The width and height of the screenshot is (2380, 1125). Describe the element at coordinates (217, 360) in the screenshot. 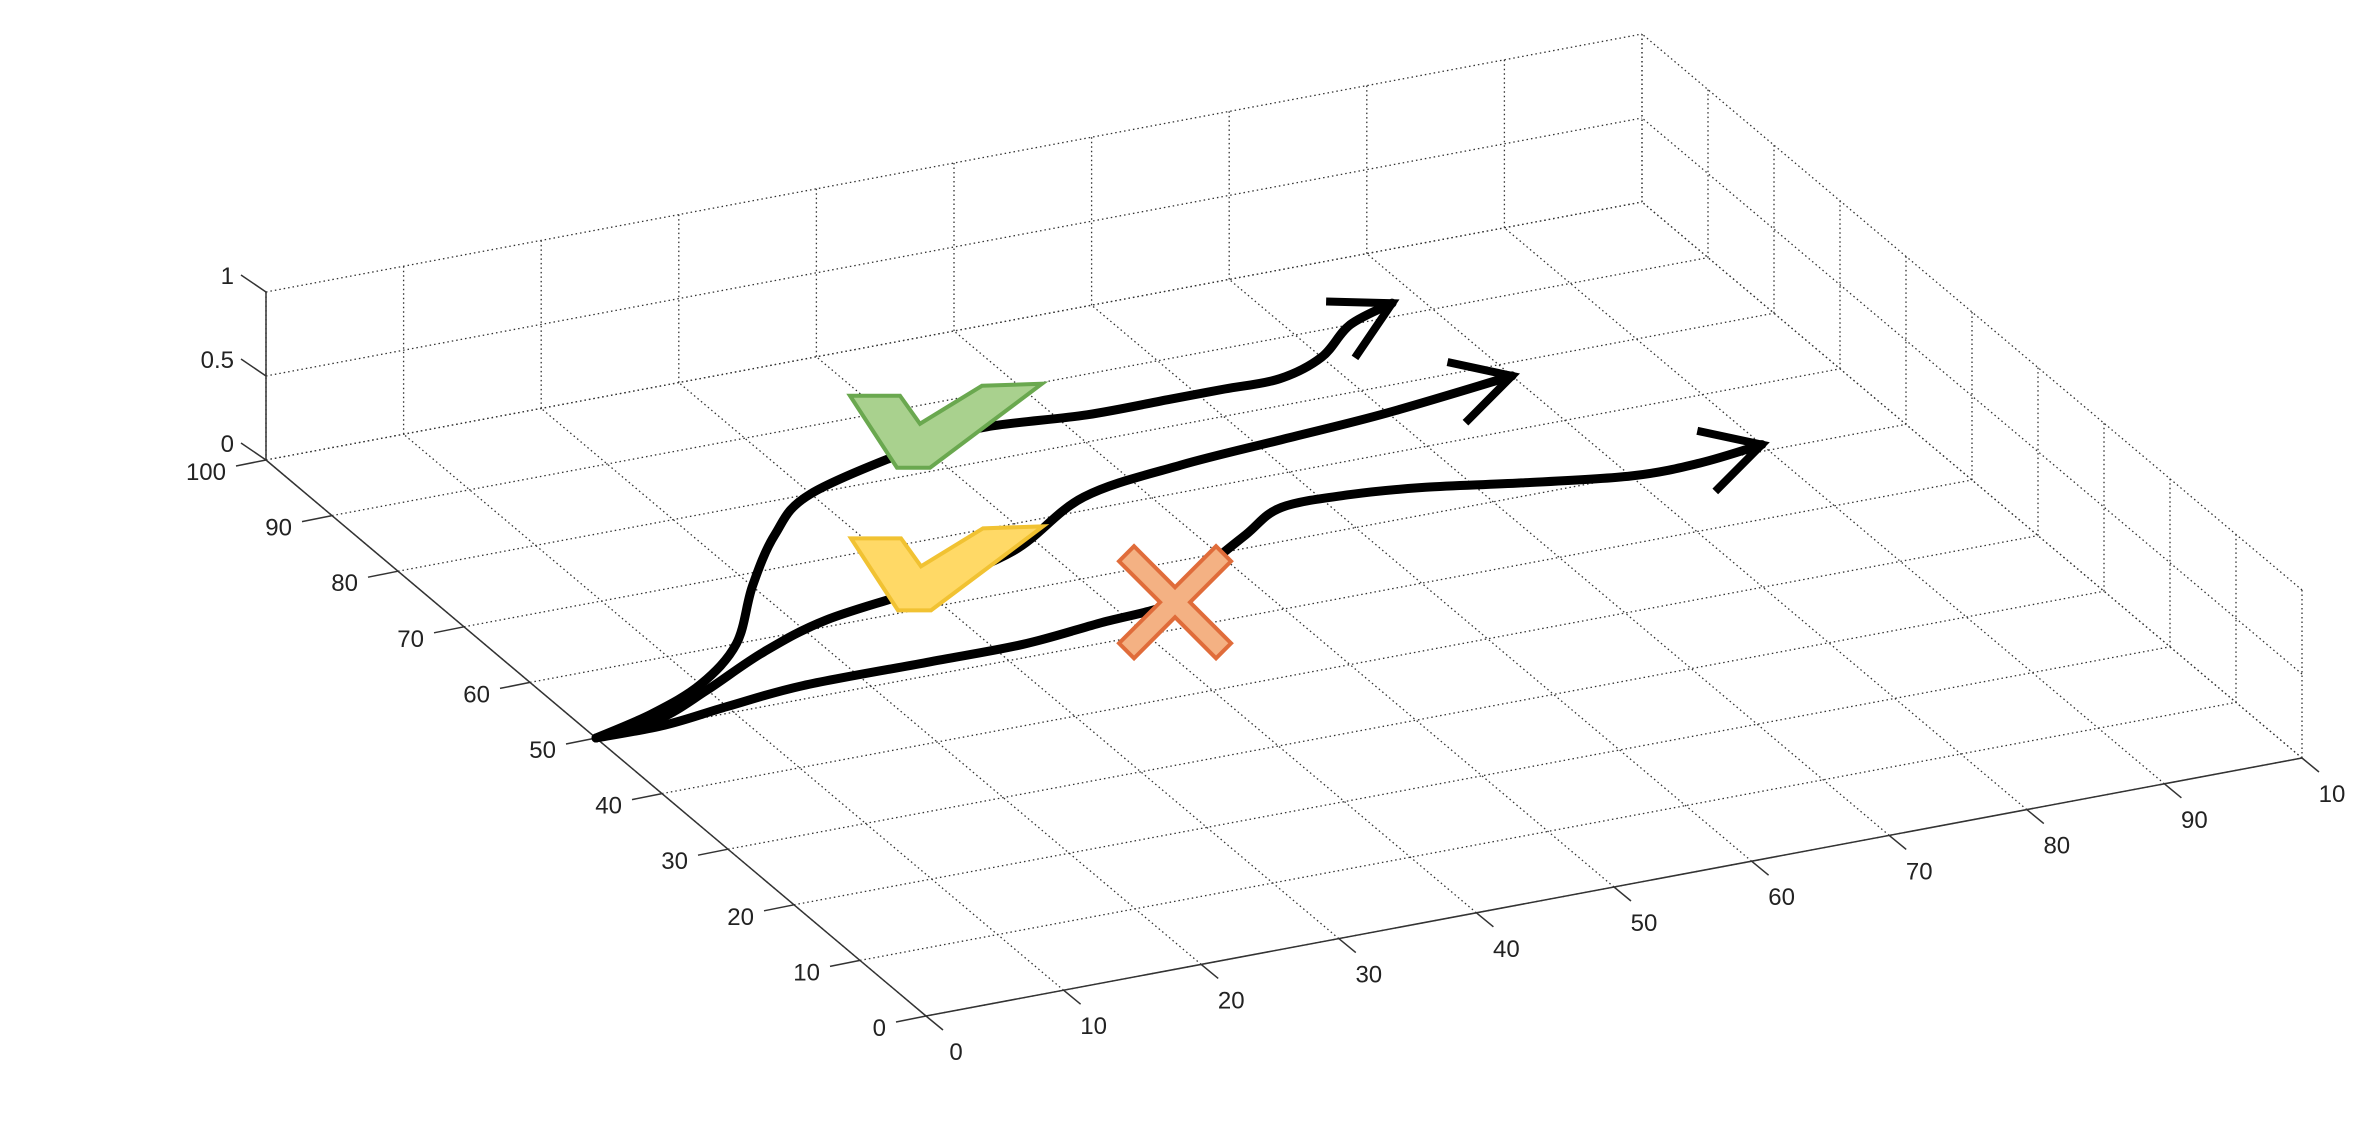

I see `z-tick-label: 0.5` at that location.